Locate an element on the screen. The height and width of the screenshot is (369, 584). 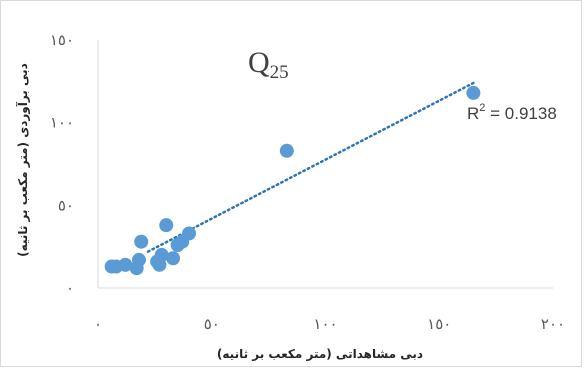
x-tick-label: ٠ is located at coordinates (98, 324).